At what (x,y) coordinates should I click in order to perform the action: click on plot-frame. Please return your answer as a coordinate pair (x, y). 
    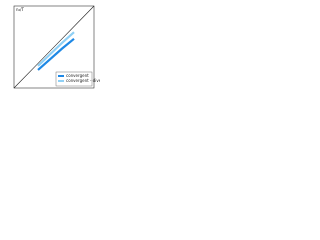
    Looking at the image, I should click on (54, 47).